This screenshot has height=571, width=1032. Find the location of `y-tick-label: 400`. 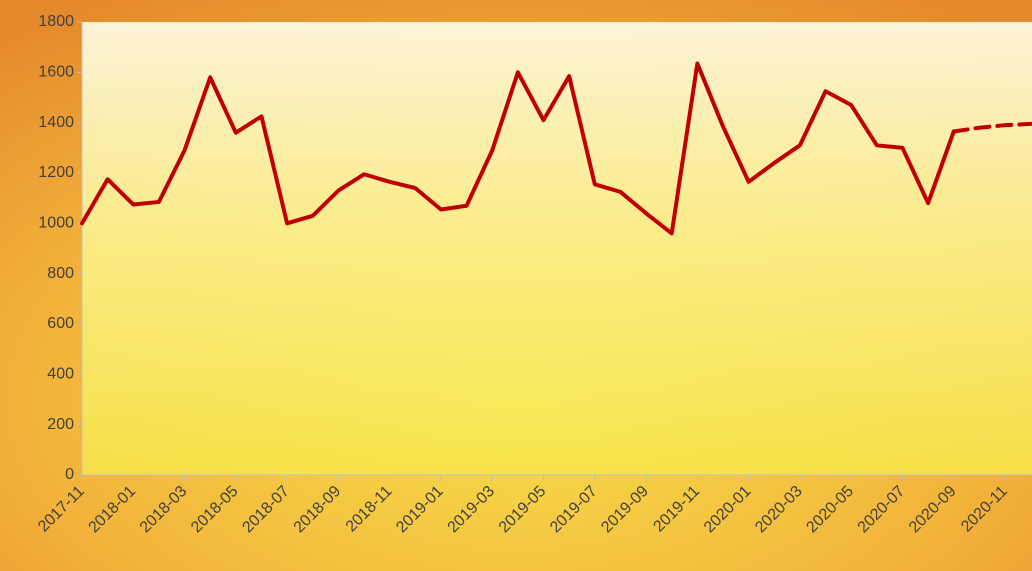

y-tick-label: 400 is located at coordinates (60, 374).